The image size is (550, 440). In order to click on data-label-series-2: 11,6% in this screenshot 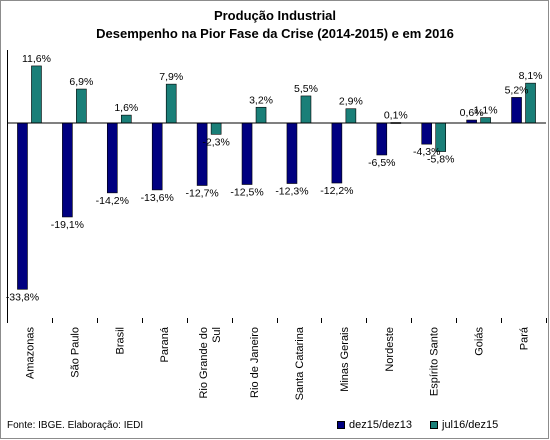, I will do `click(36, 59)`.